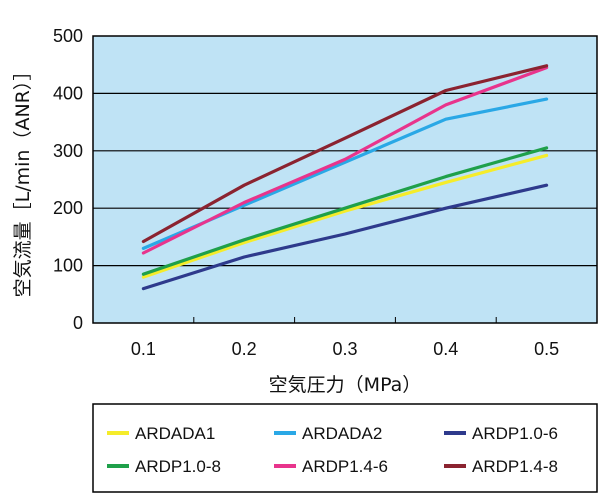 This screenshot has height=500, width=605. I want to click on legend-label: ARDP1.0-6, so click(515, 433).